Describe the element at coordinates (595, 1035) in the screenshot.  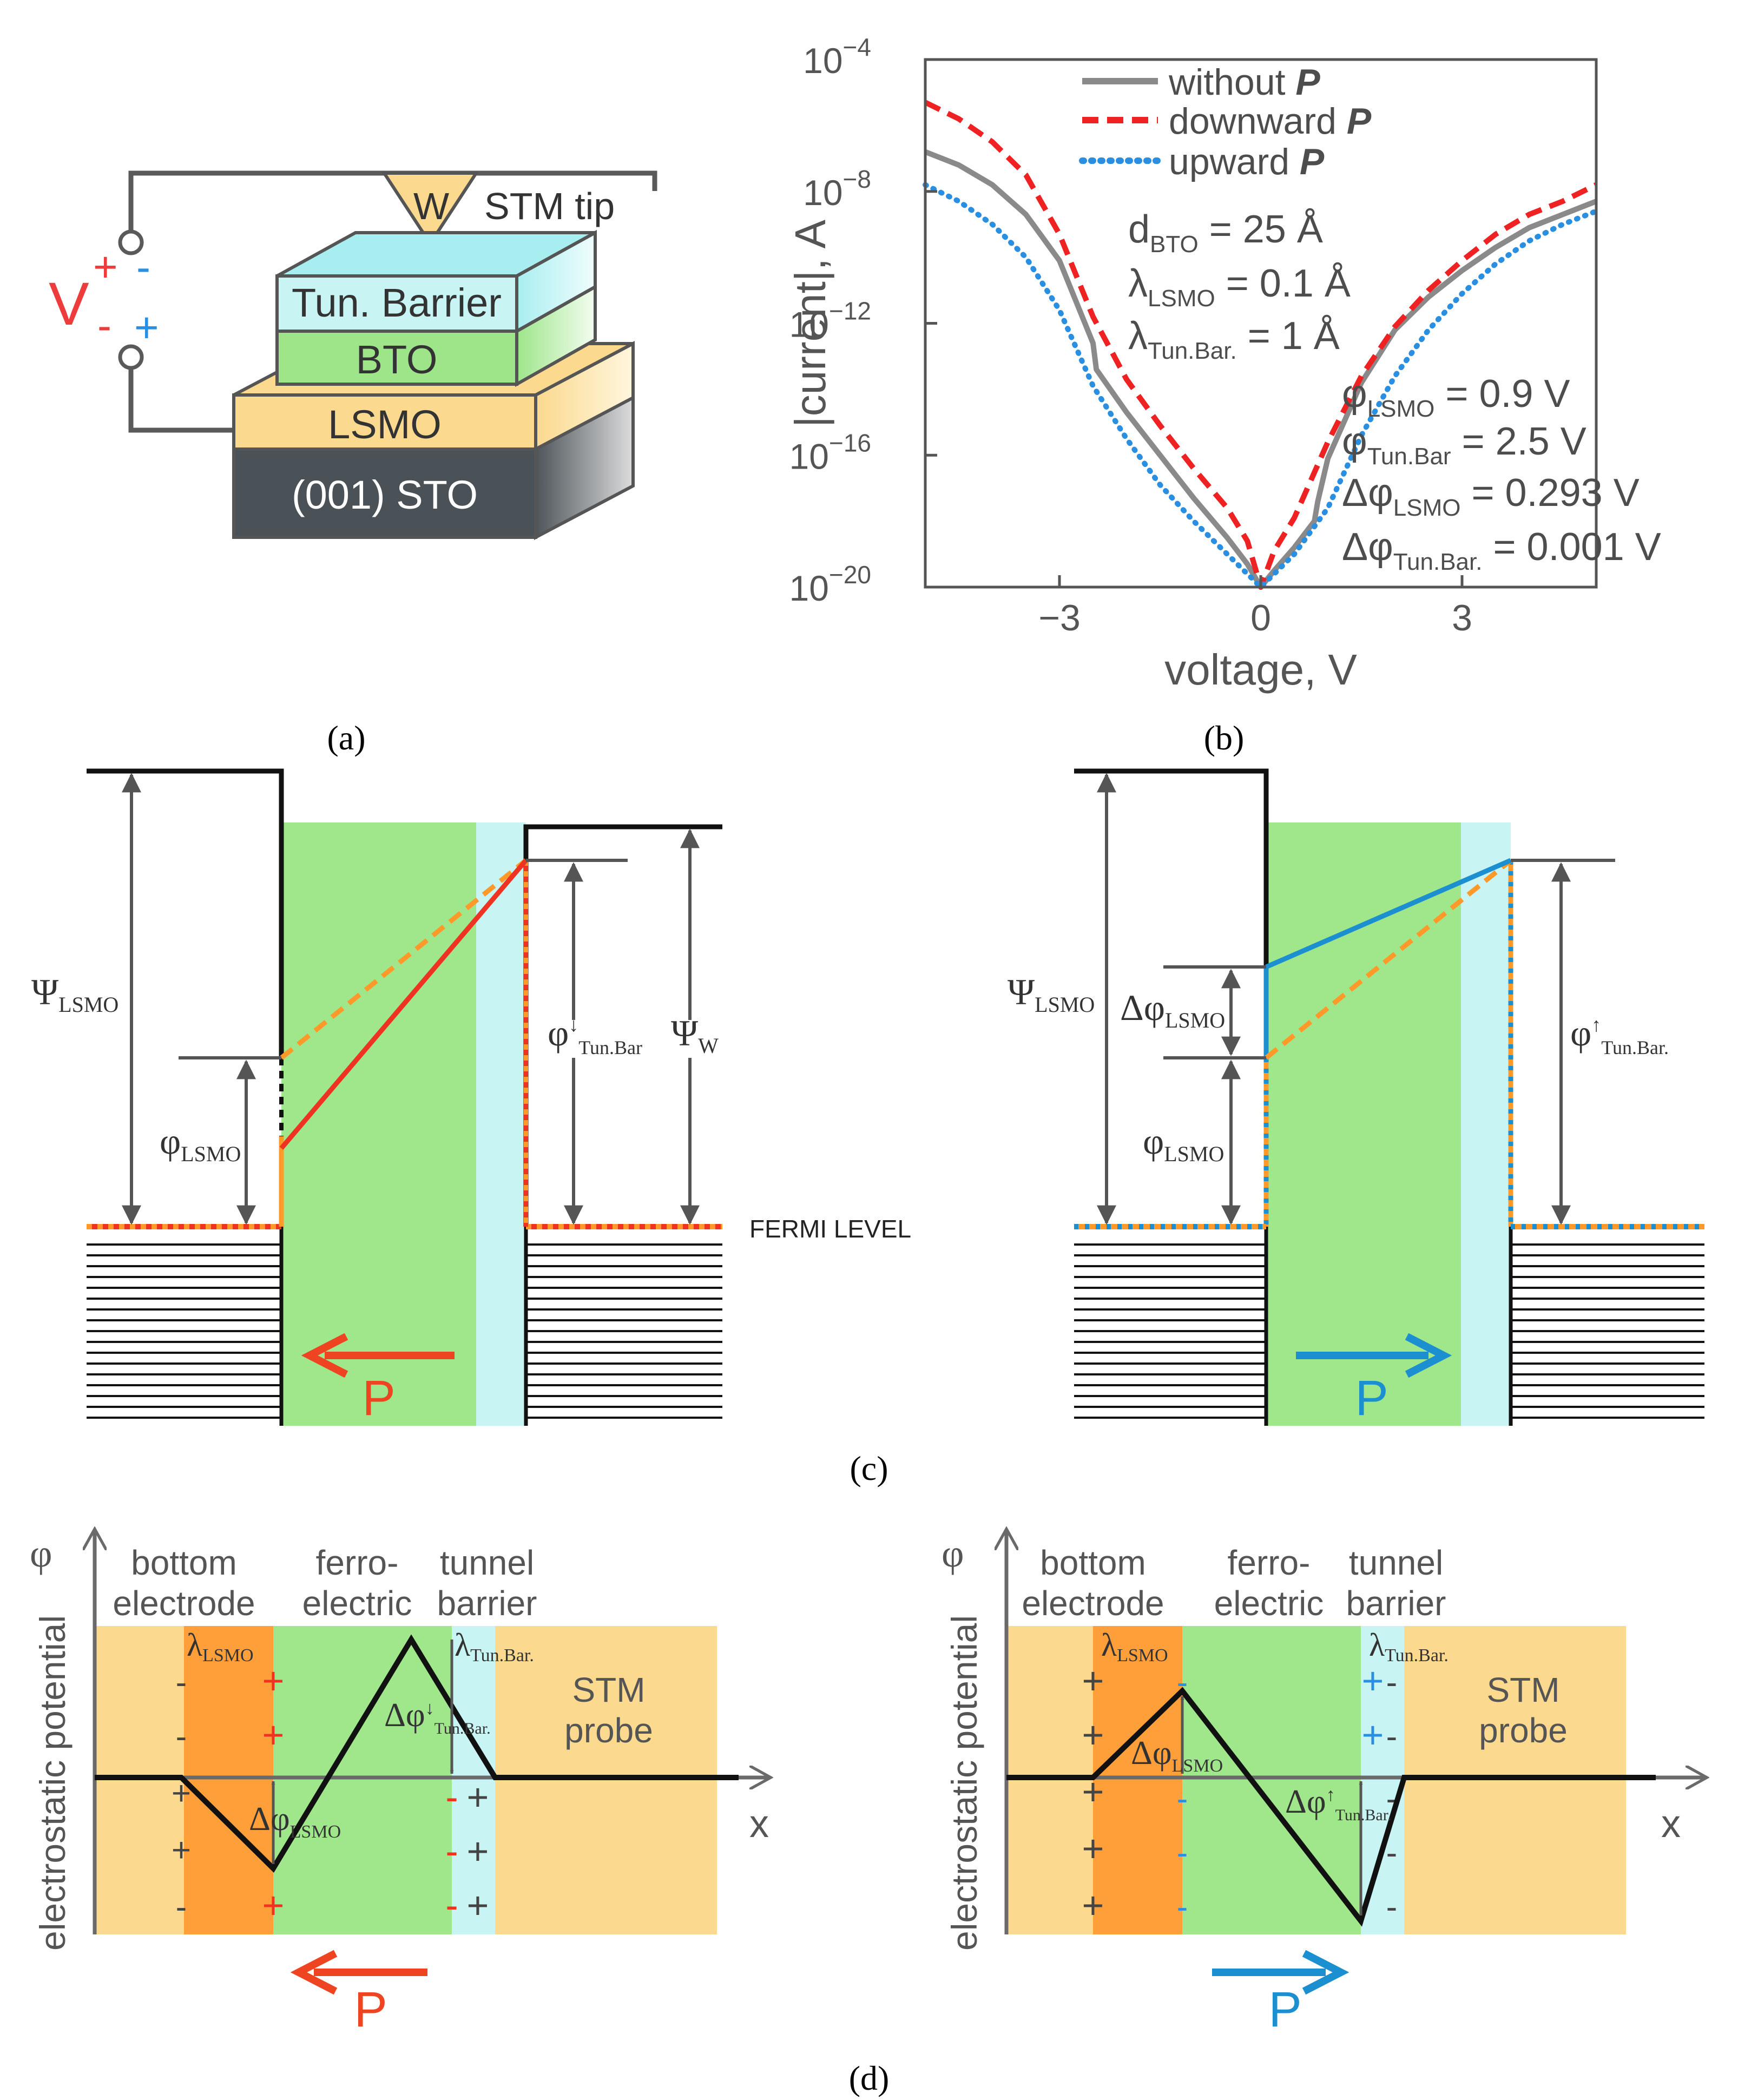
I see `label-phi-tun-down: φ↓Tun.Bar` at that location.